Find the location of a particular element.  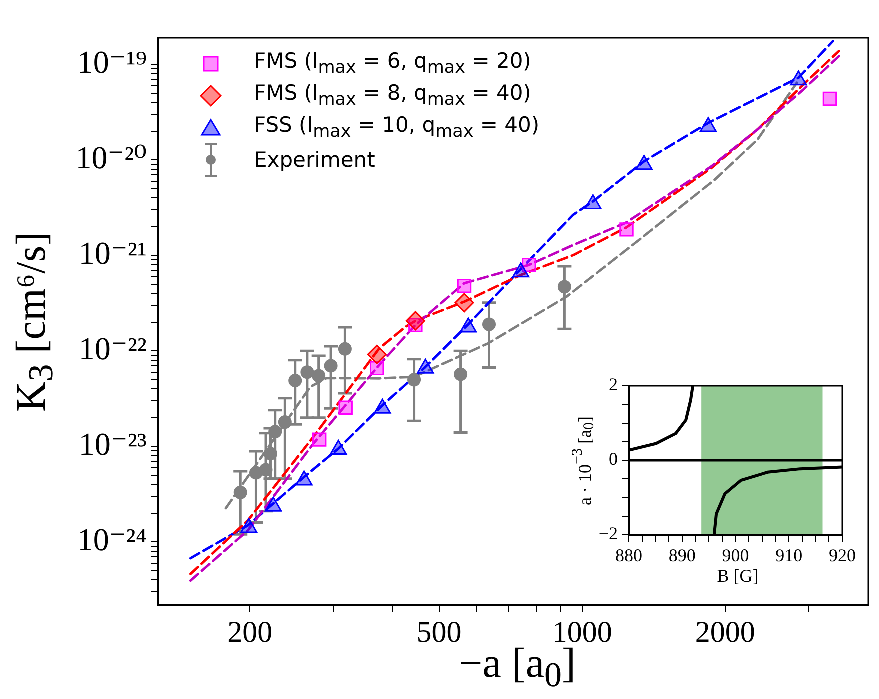

x-tick-label: 920 is located at coordinates (842, 556).